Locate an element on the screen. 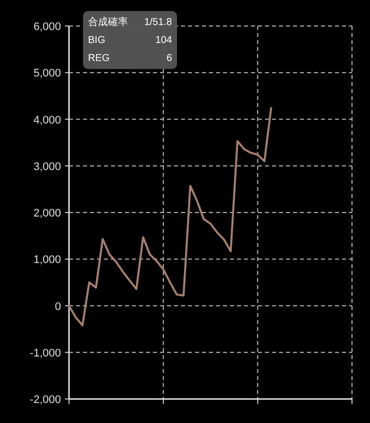  annotation: BIG is located at coordinates (97, 40).